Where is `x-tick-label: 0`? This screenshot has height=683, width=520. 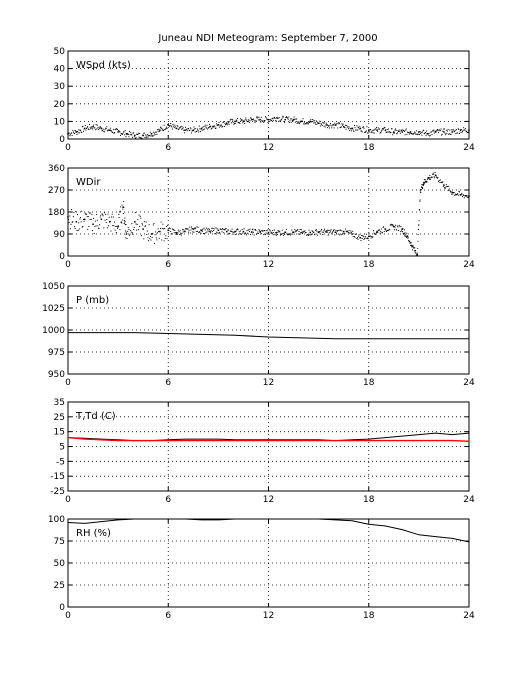 x-tick-label: 0 is located at coordinates (68, 616).